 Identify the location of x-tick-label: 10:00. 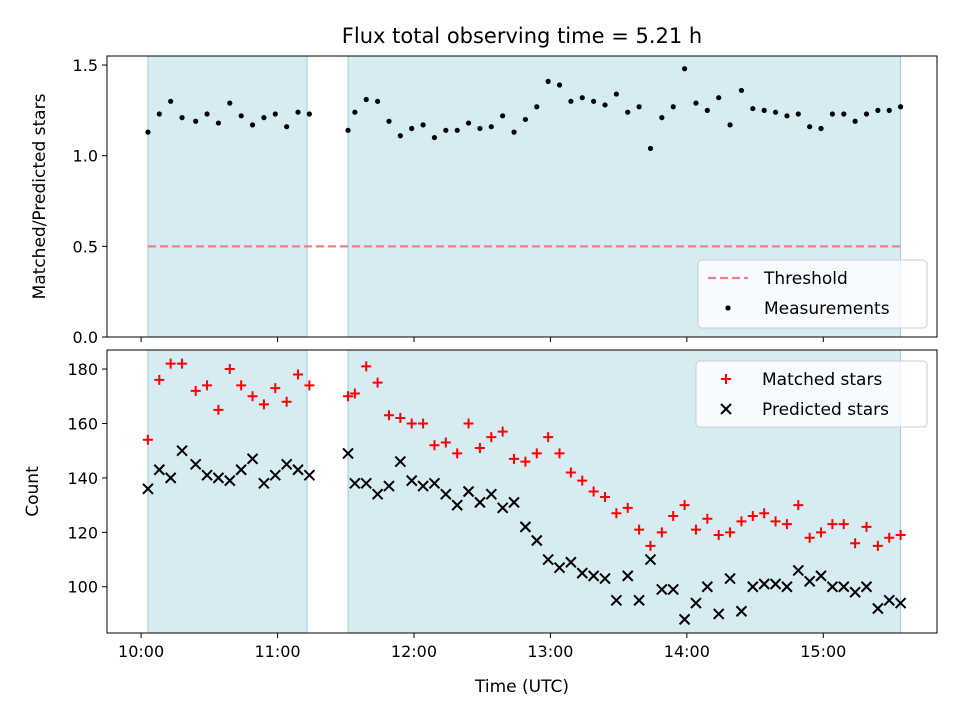
(141, 651).